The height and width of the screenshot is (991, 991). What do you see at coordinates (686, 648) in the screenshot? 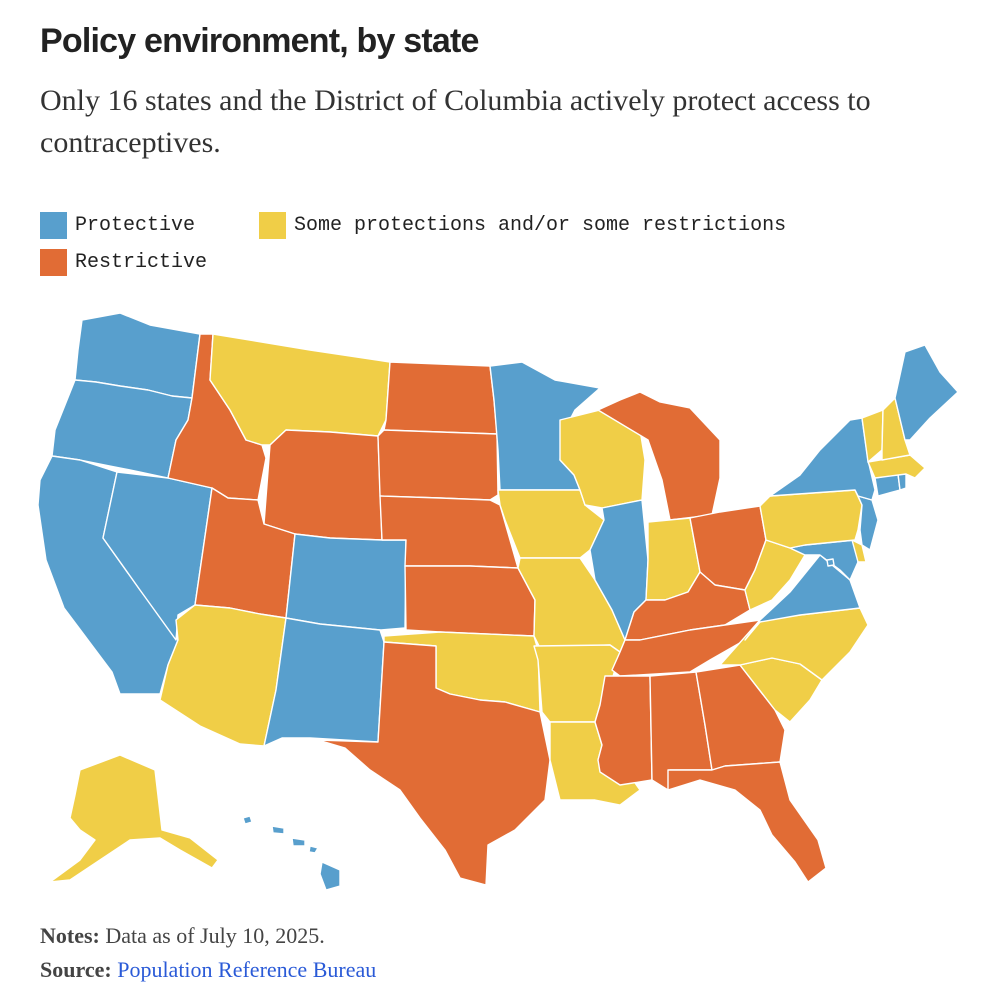
I see `state-tennessee` at bounding box center [686, 648].